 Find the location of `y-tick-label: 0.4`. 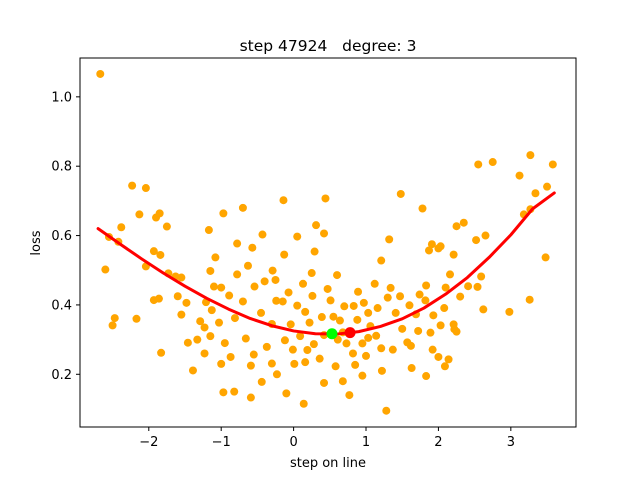

y-tick-label: 0.4 is located at coordinates (61, 305).